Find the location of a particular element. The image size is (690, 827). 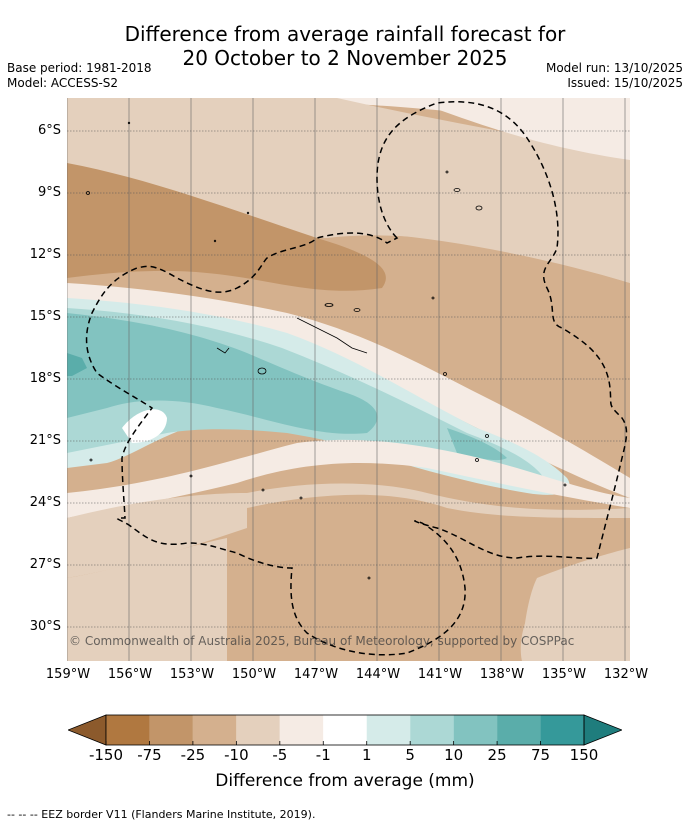

colorbar-frame is located at coordinates (345, 730).